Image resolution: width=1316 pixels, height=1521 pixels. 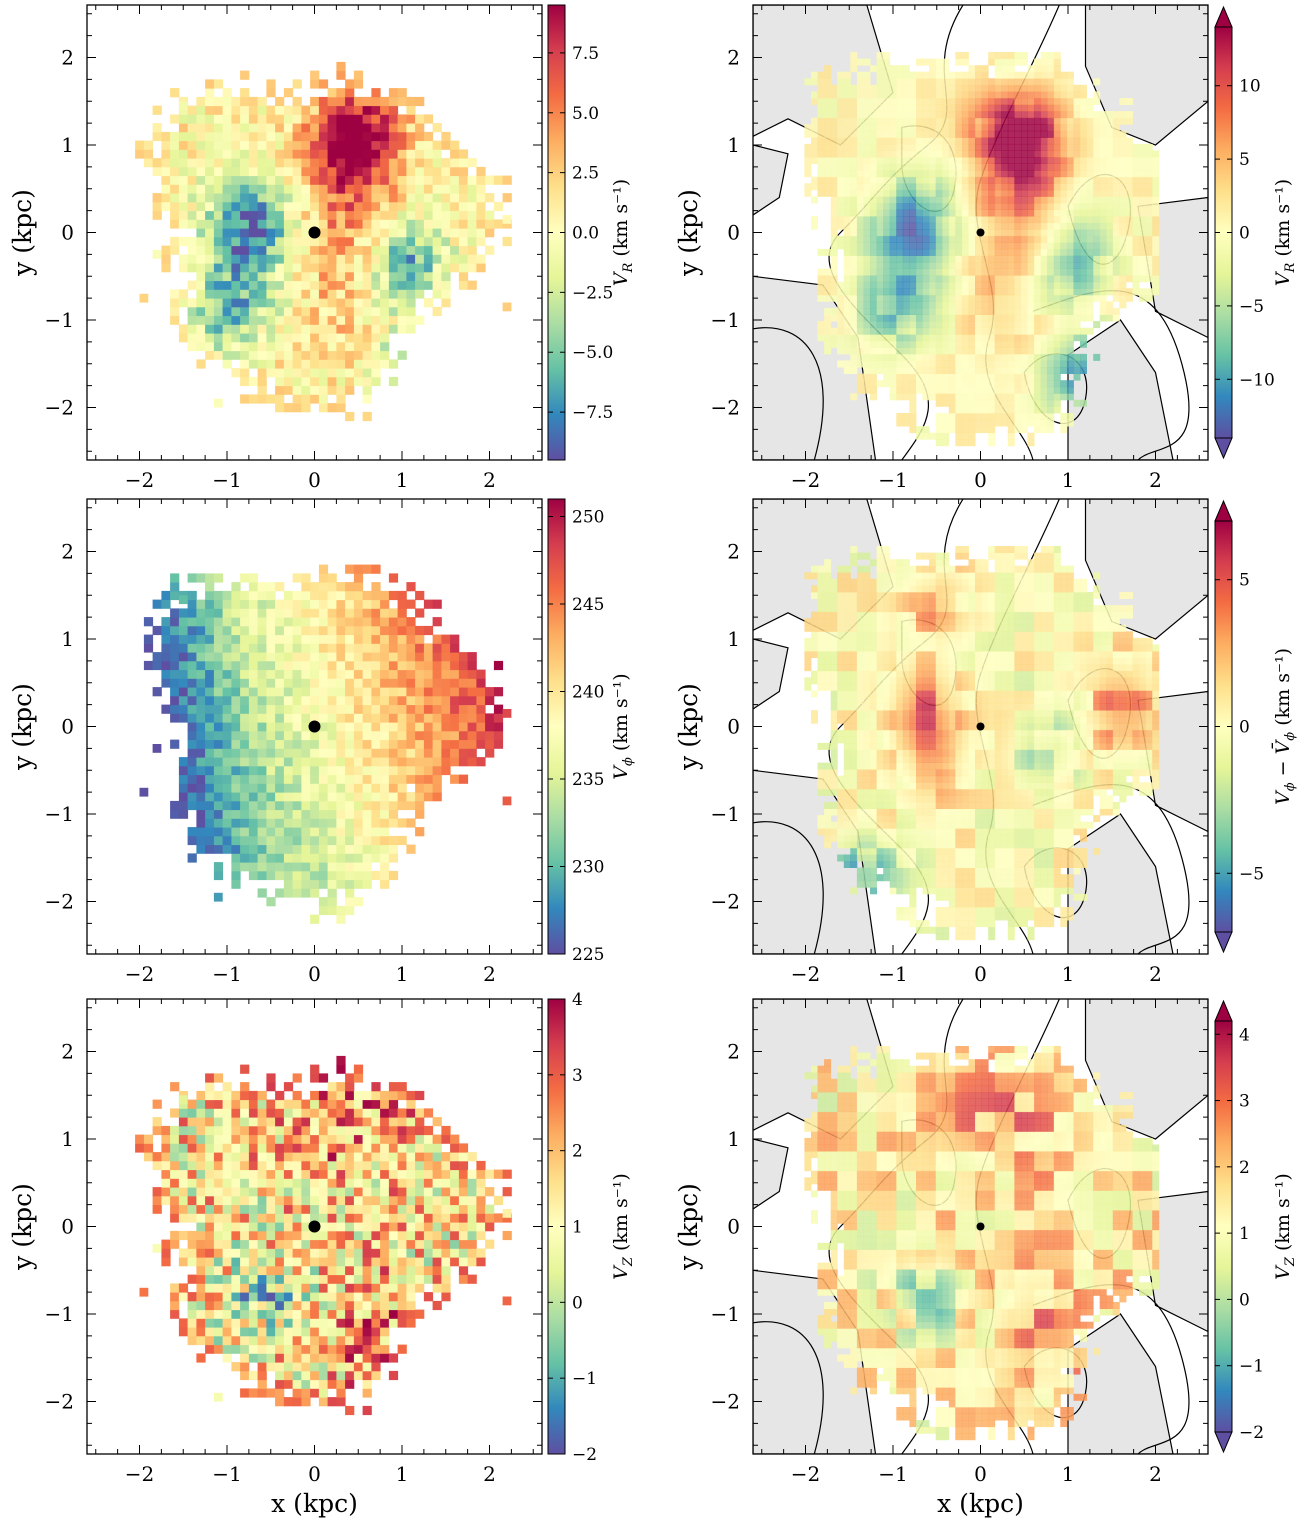 I want to click on colorbar-tick-label: −2, so click(x=1251, y=1433).